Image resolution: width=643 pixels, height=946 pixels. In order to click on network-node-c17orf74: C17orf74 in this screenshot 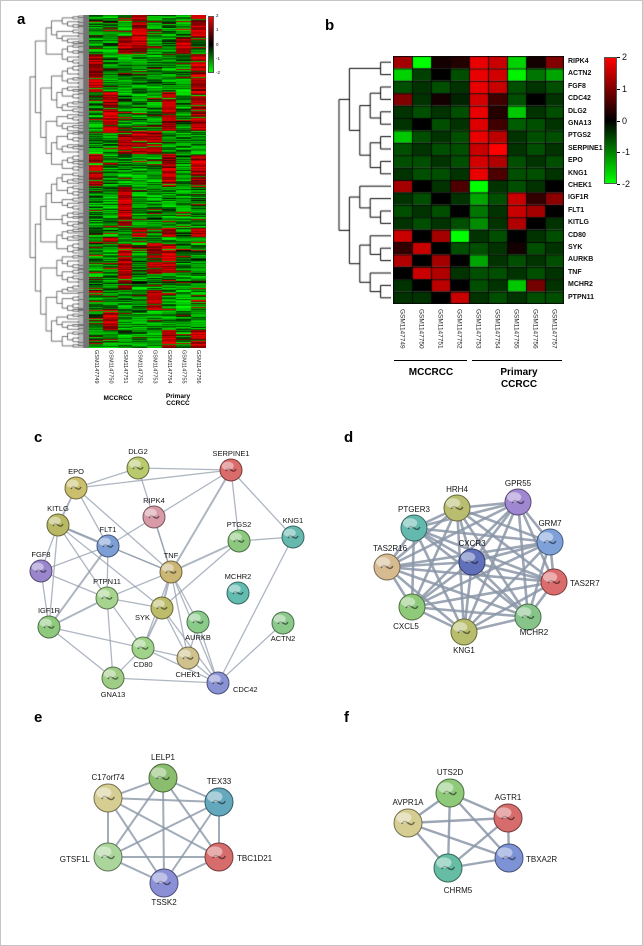, I will do `click(108, 793)`.